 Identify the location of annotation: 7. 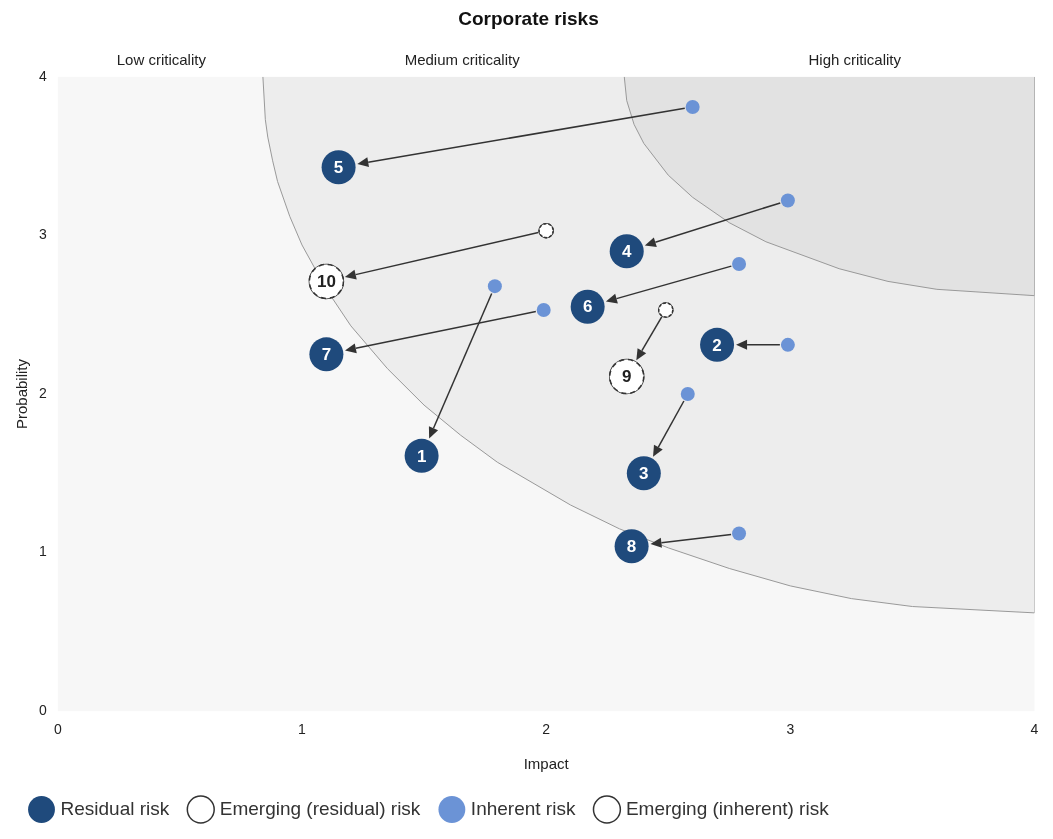
(326, 355).